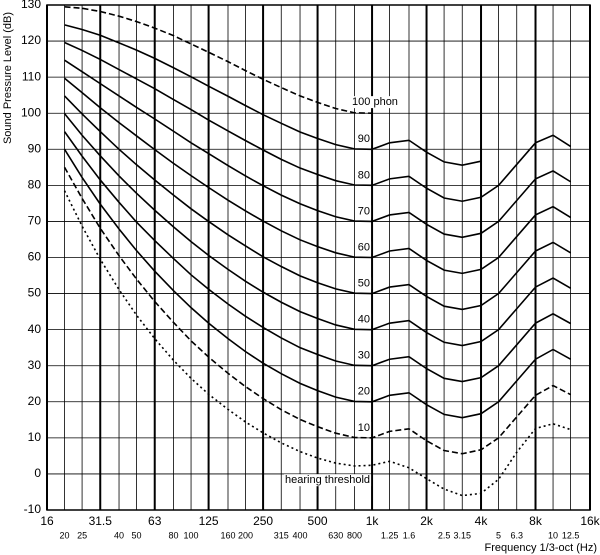 Image resolution: width=600 pixels, height=555 pixels. I want to click on x-minor-tick-label: 10, so click(553, 535).